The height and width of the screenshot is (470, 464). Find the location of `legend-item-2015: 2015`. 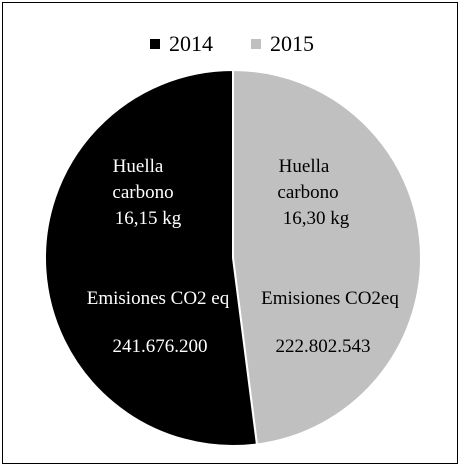

legend-item-2015: 2015 is located at coordinates (282, 44).